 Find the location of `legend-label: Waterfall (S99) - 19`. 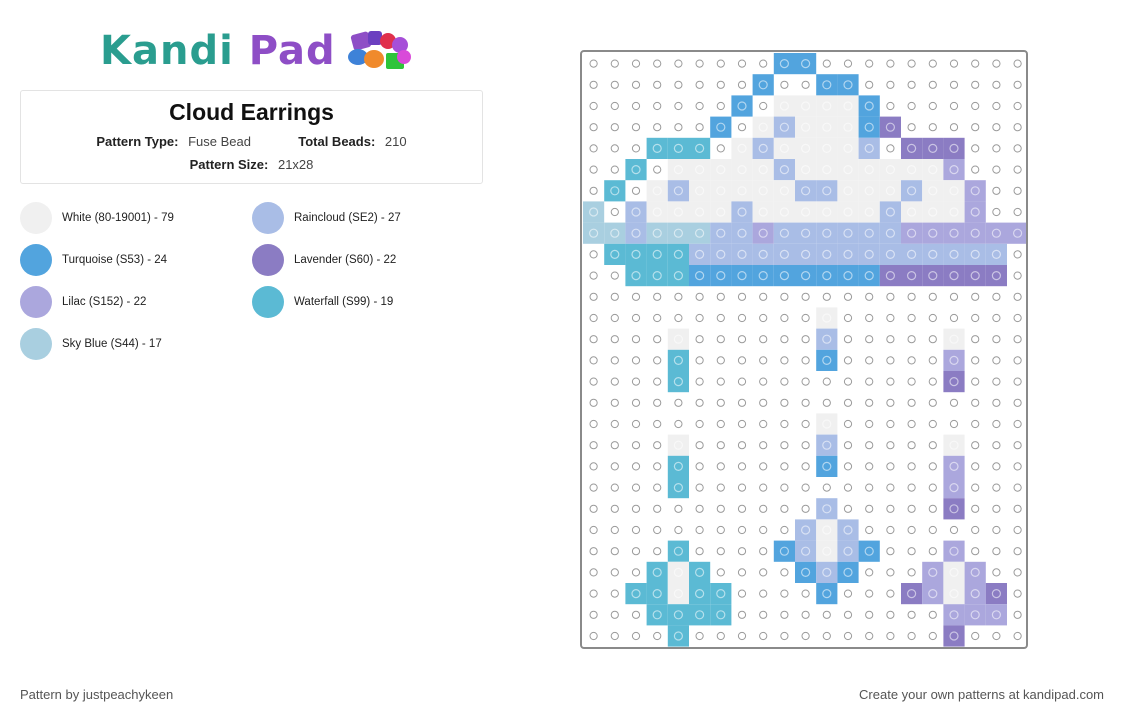

legend-label: Waterfall (S99) - 19 is located at coordinates (344, 302).